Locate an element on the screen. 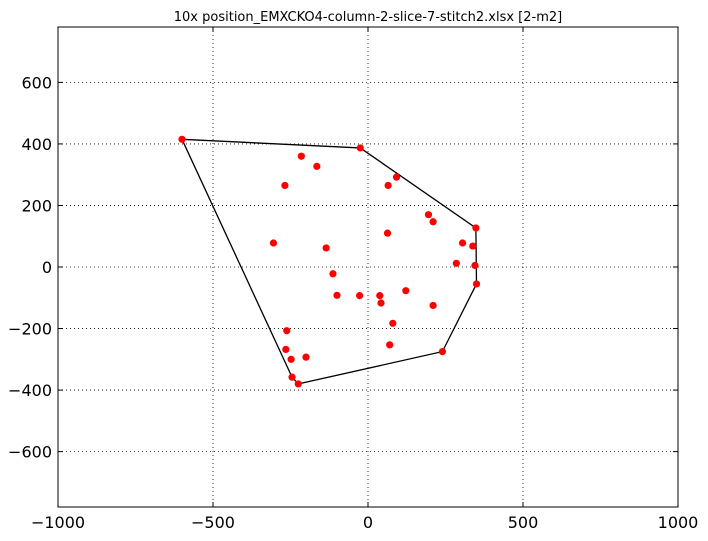  y-tick-label: −200 is located at coordinates (30, 329).